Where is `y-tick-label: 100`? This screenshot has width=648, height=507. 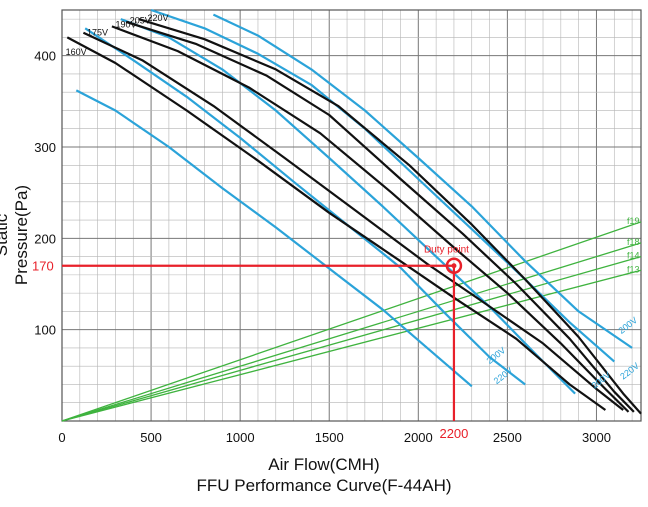 y-tick-label: 100 is located at coordinates (45, 330).